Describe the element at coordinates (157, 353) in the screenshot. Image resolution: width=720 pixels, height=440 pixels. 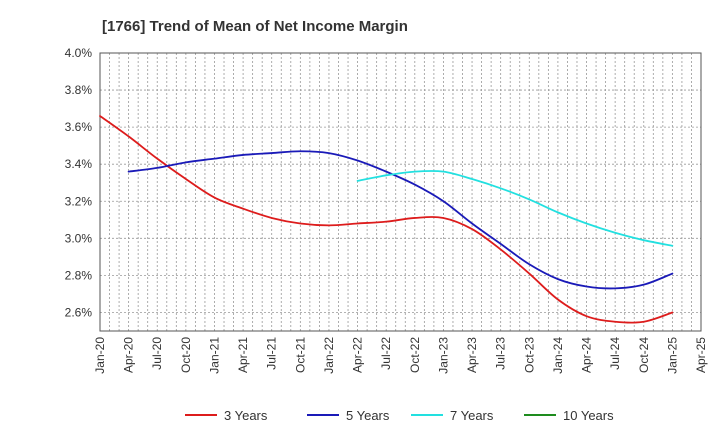
I see `x-tick-label: Jul-20` at that location.